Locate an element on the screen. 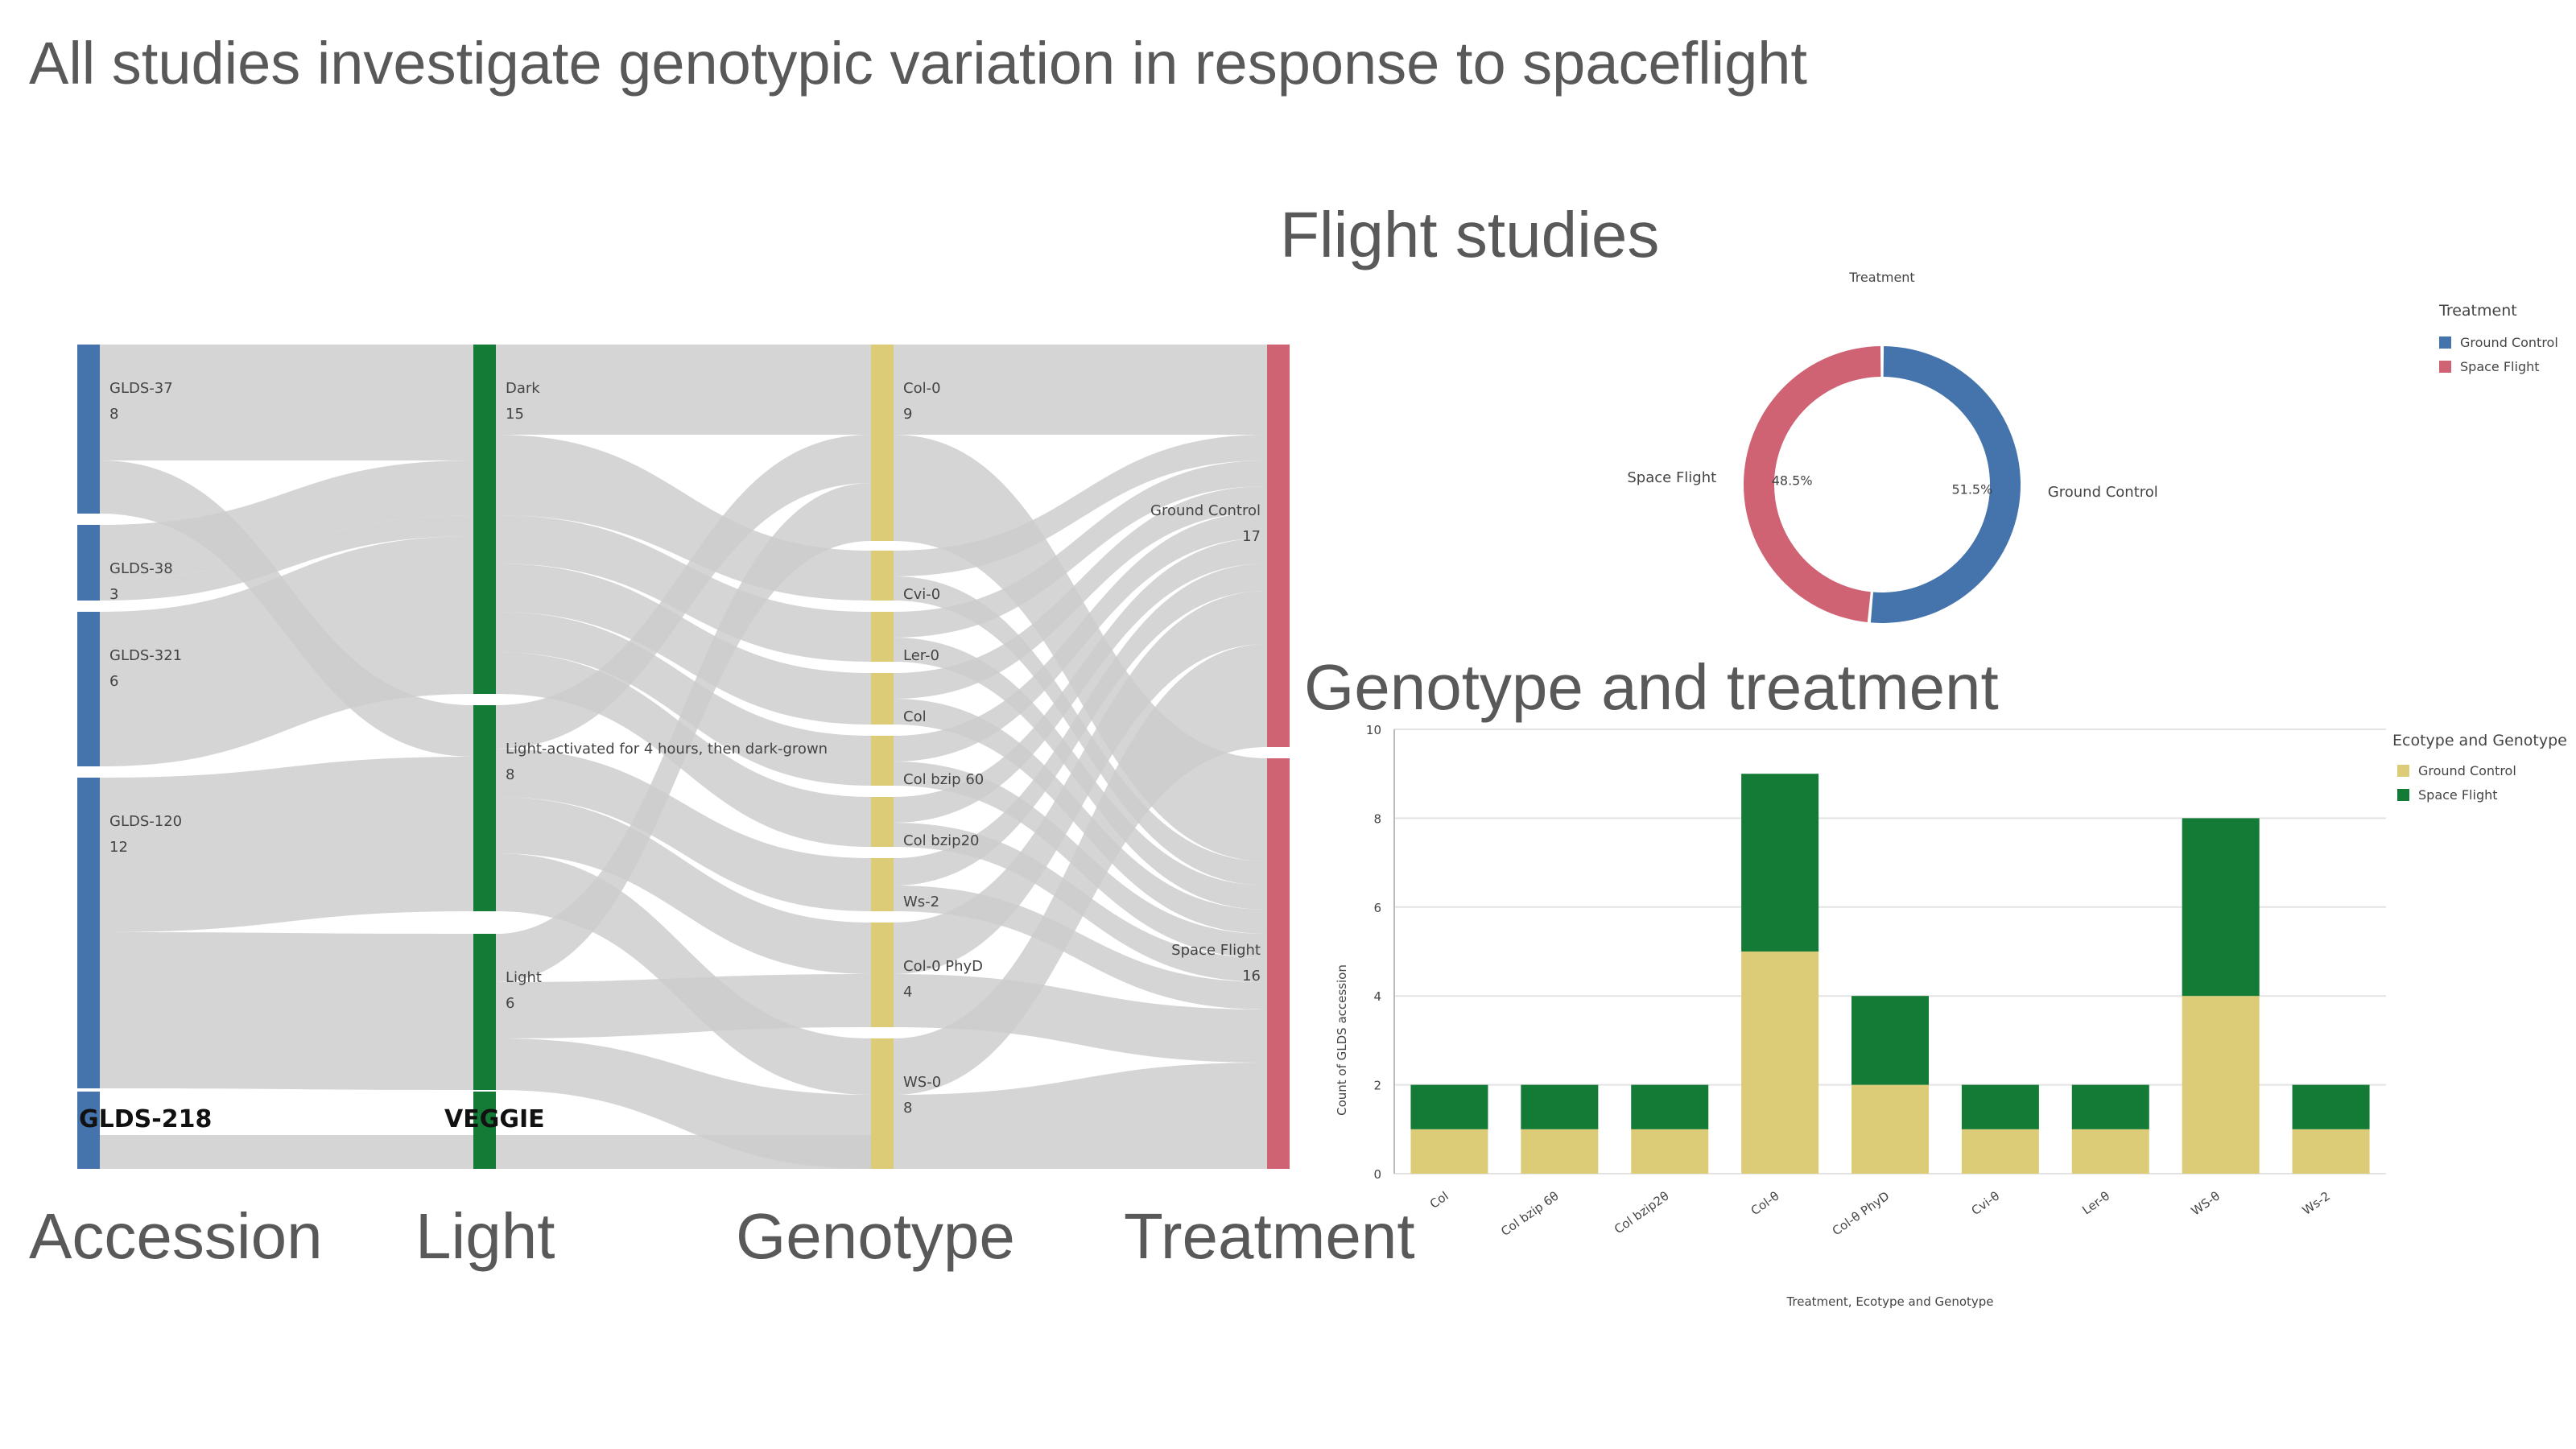 This screenshot has width=2576, height=1449. sankey-node-value: 3 is located at coordinates (113, 594).